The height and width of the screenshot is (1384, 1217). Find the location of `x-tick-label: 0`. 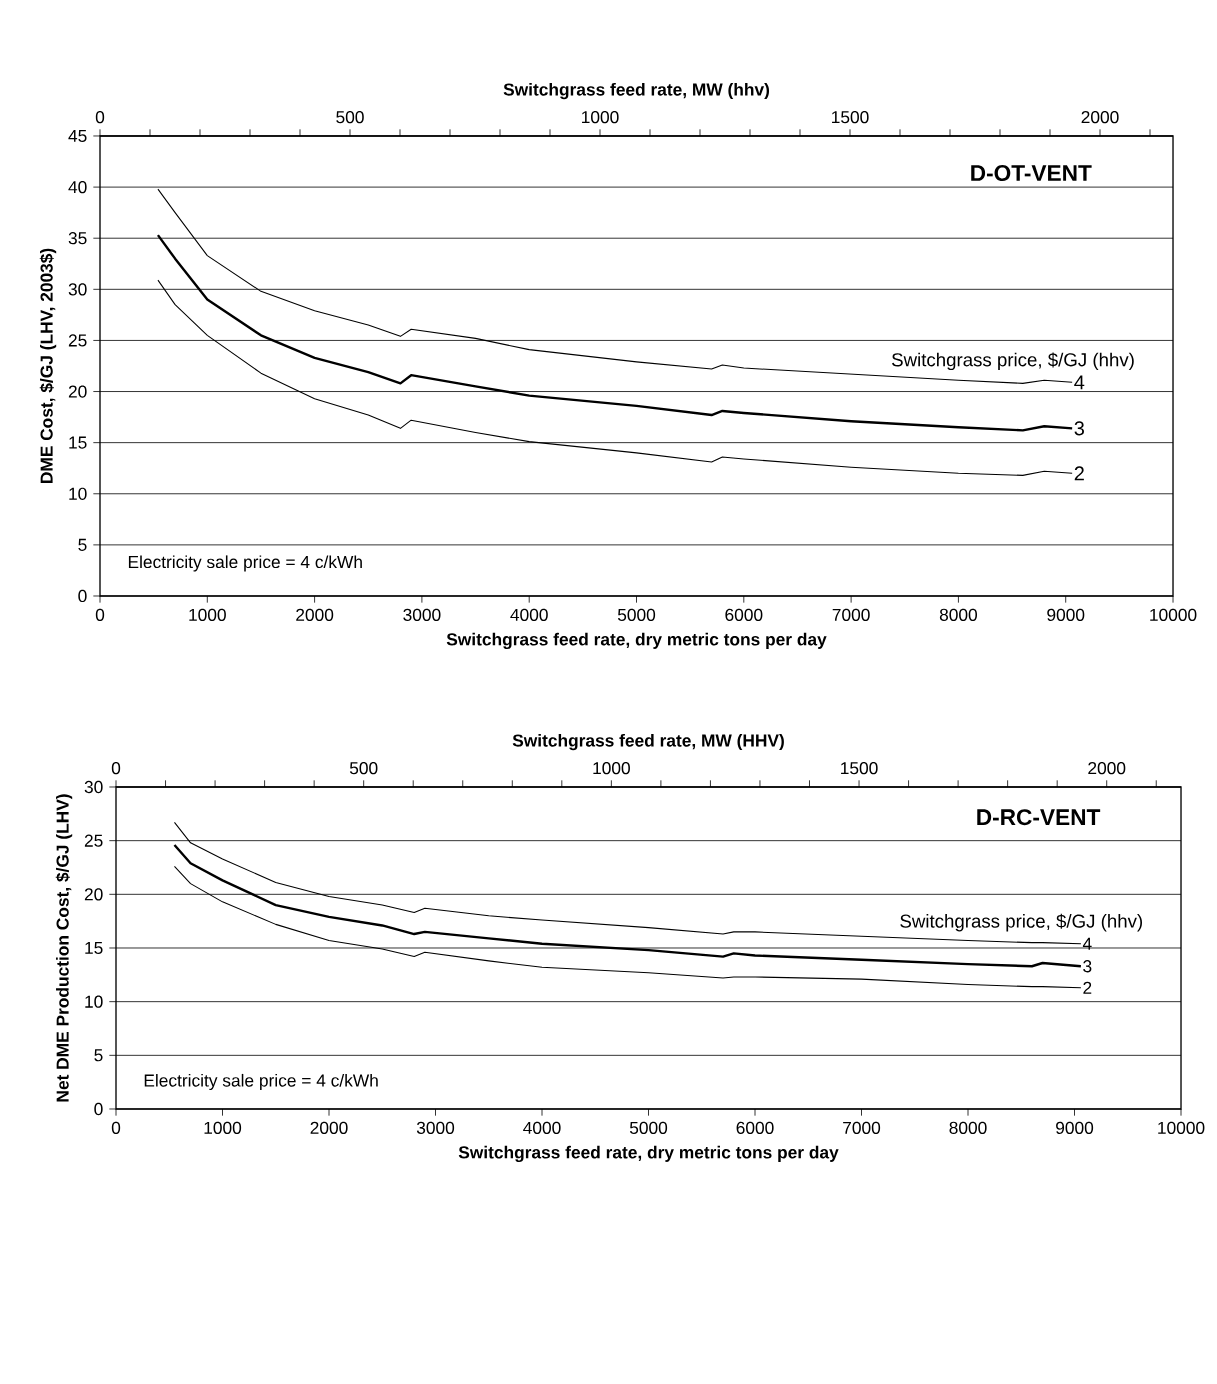

x-tick-label: 0 is located at coordinates (116, 1127).